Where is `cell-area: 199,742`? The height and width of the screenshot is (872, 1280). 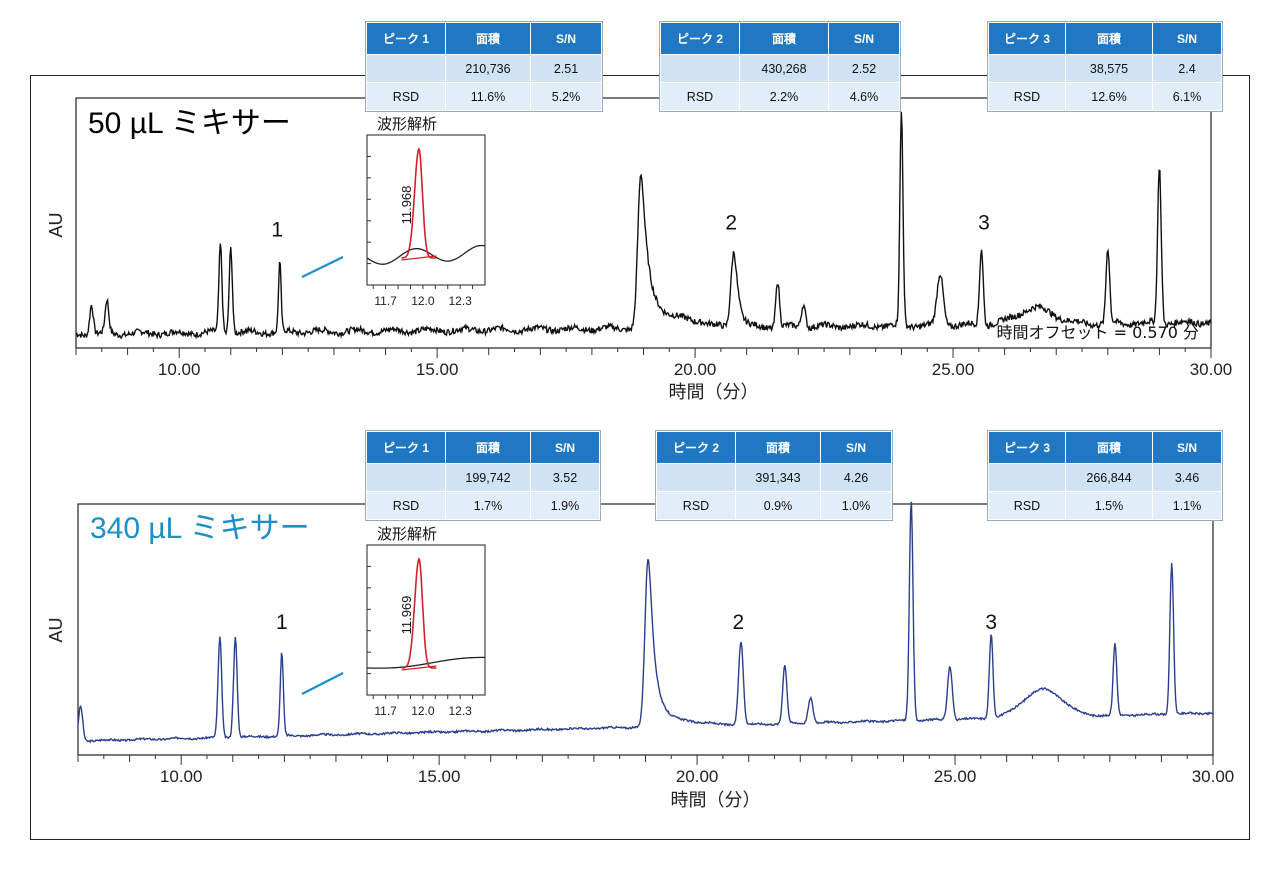
cell-area: 199,742 is located at coordinates (488, 477).